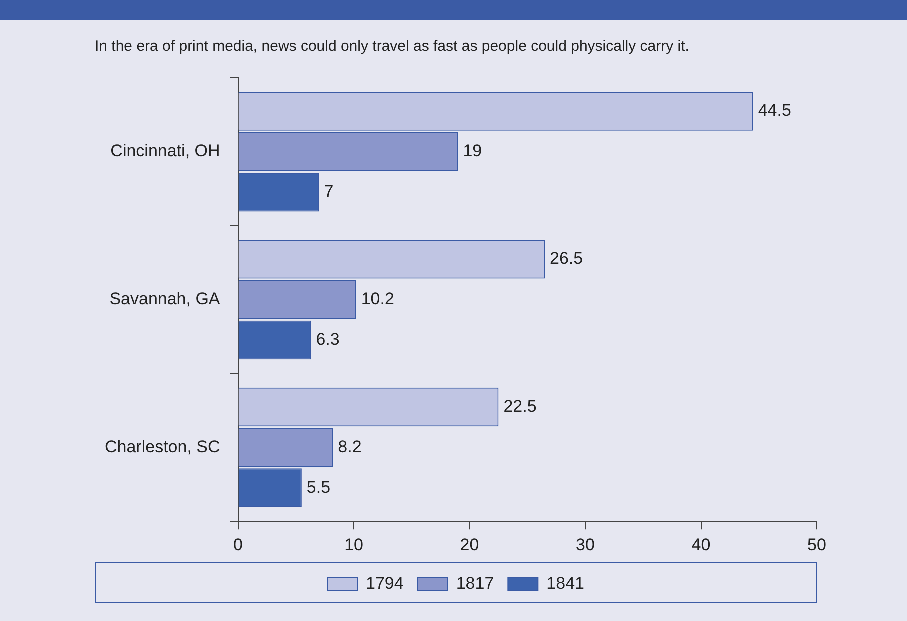 This screenshot has height=621, width=907. I want to click on y-tick-label: Charleston, SC, so click(162, 446).